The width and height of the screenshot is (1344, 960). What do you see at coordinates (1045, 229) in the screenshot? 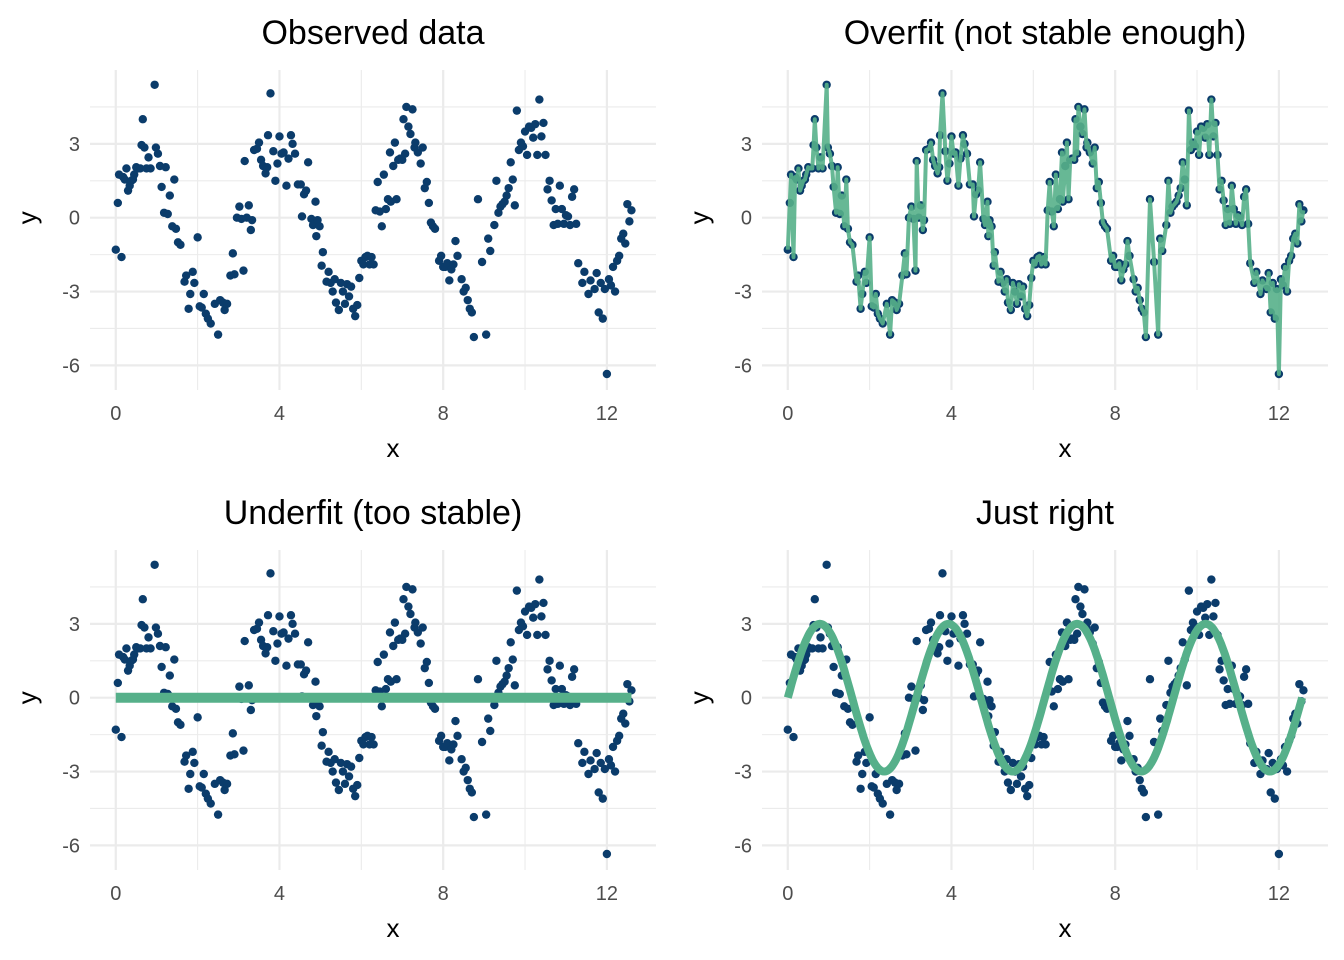
I see `overfit-line` at bounding box center [1045, 229].